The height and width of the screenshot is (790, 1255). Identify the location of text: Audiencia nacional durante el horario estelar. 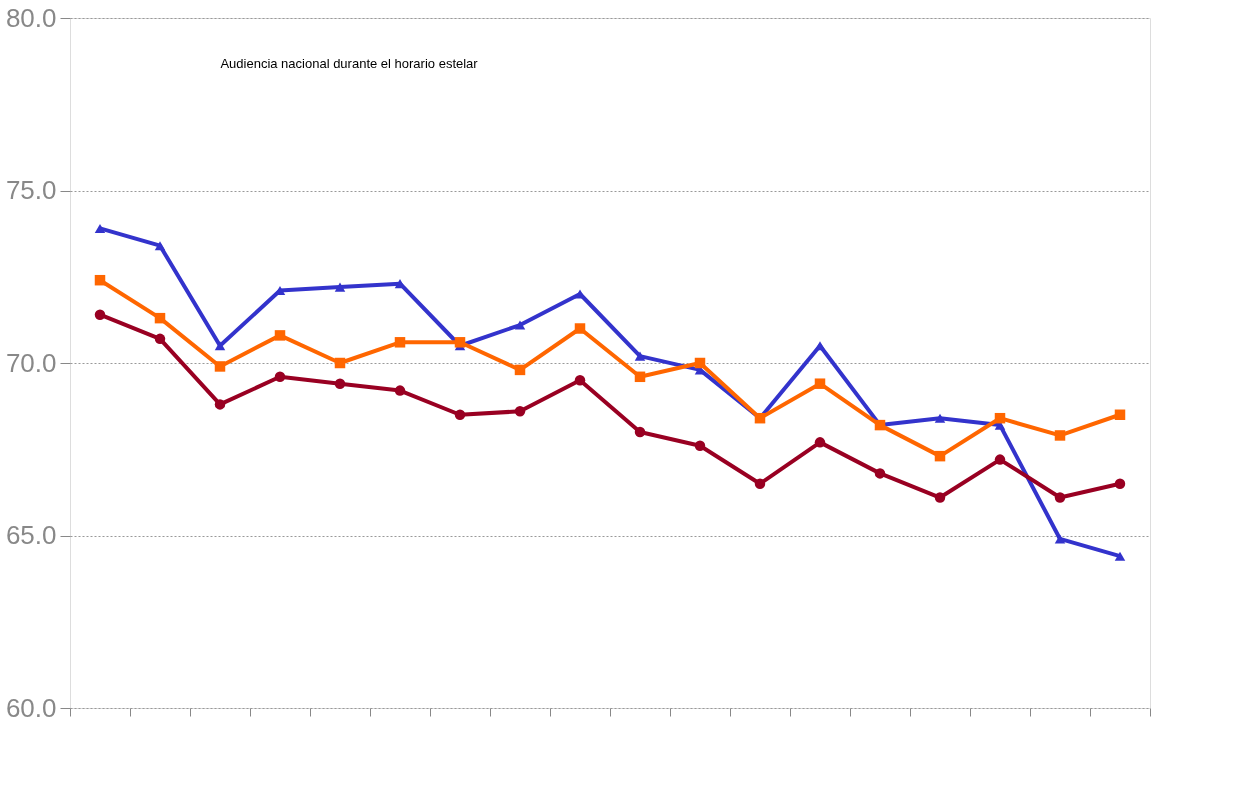
(349, 63).